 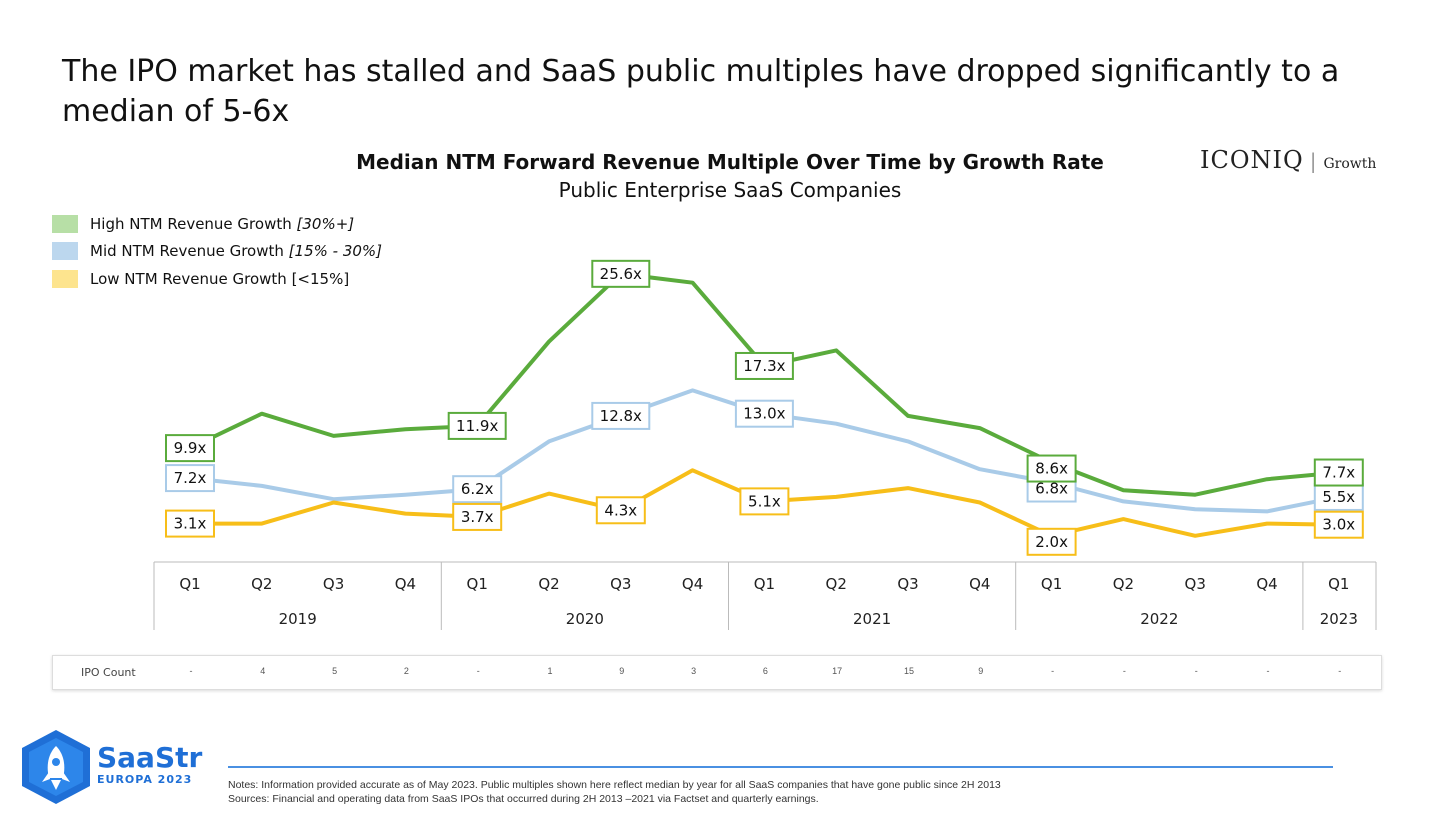 I want to click on data-label: 3.7x, so click(x=477, y=517).